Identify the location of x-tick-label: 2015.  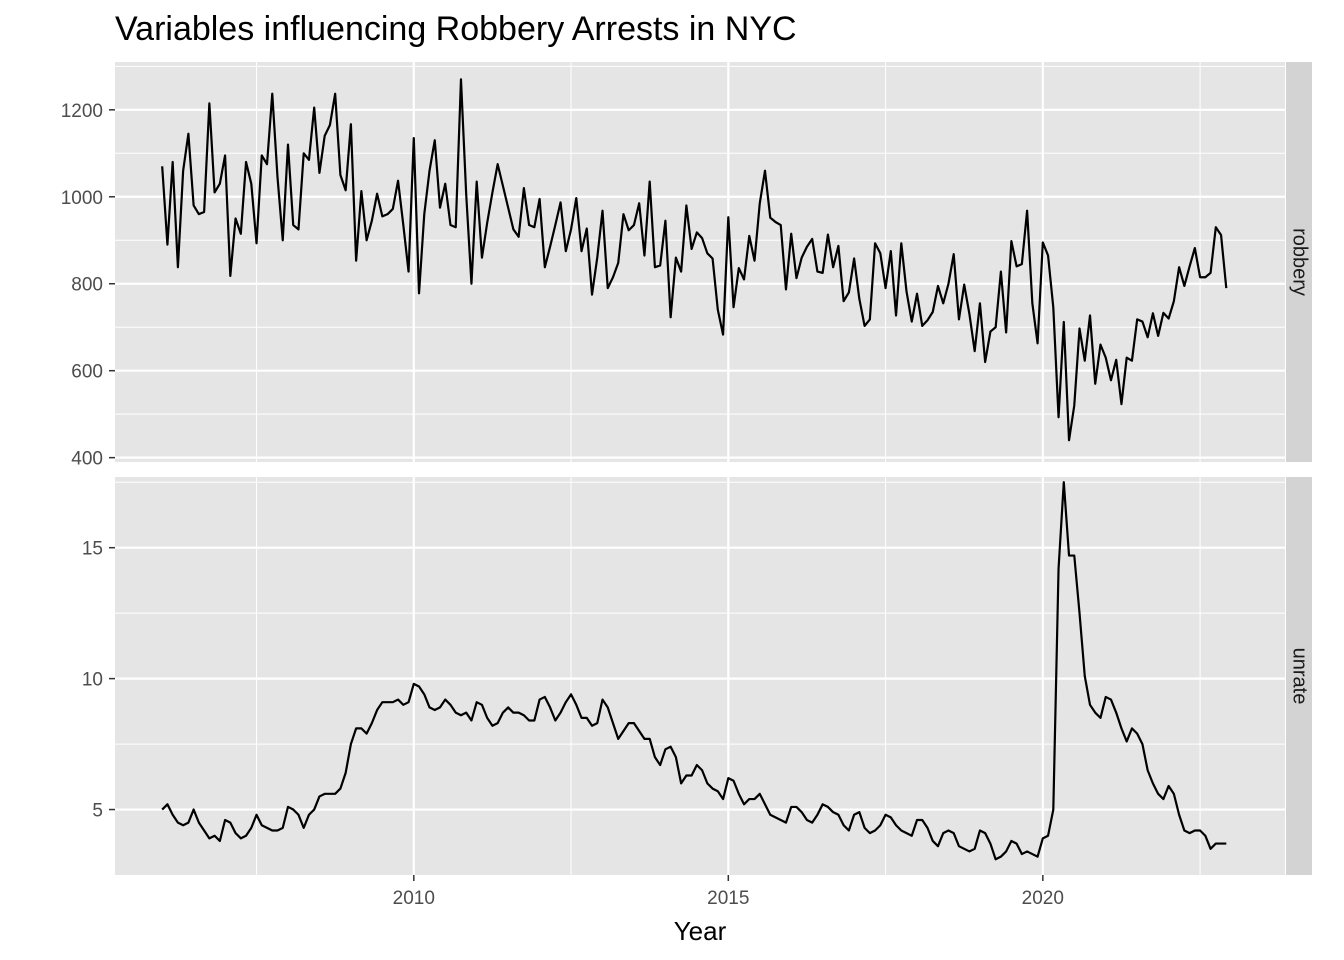
(728, 898).